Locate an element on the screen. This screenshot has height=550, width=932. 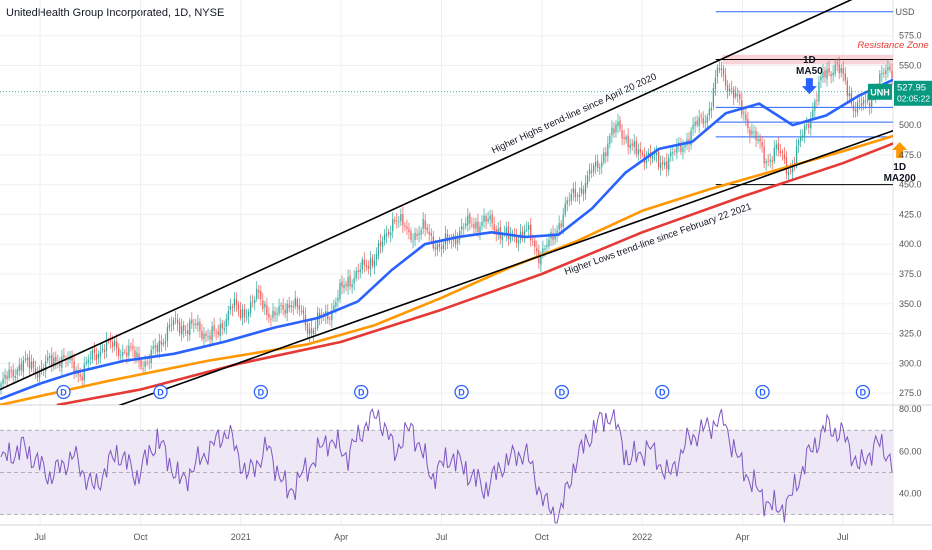
symbol-badge-label: UNH is located at coordinates (880, 92).